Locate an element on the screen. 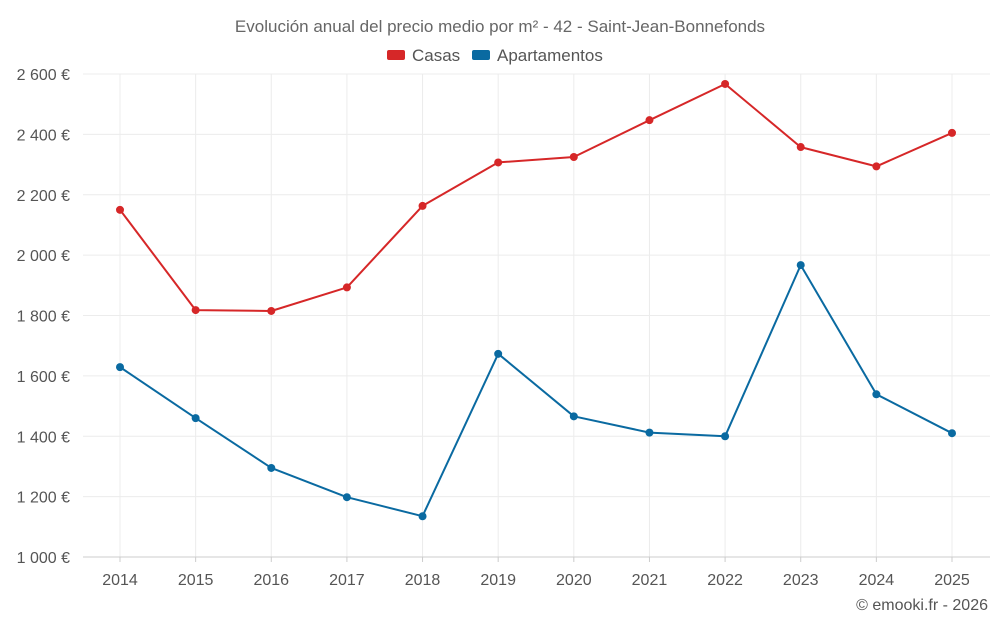 Image resolution: width=1000 pixels, height=630 pixels. legend-swatch-casas is located at coordinates (396, 55).